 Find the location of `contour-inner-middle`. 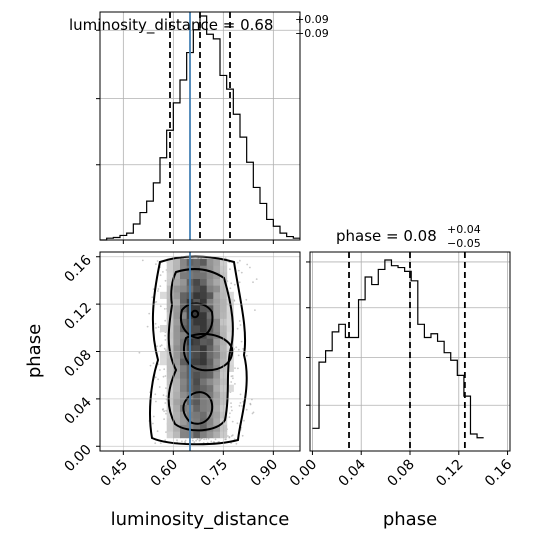

contour-inner-middle is located at coordinates (208, 352).